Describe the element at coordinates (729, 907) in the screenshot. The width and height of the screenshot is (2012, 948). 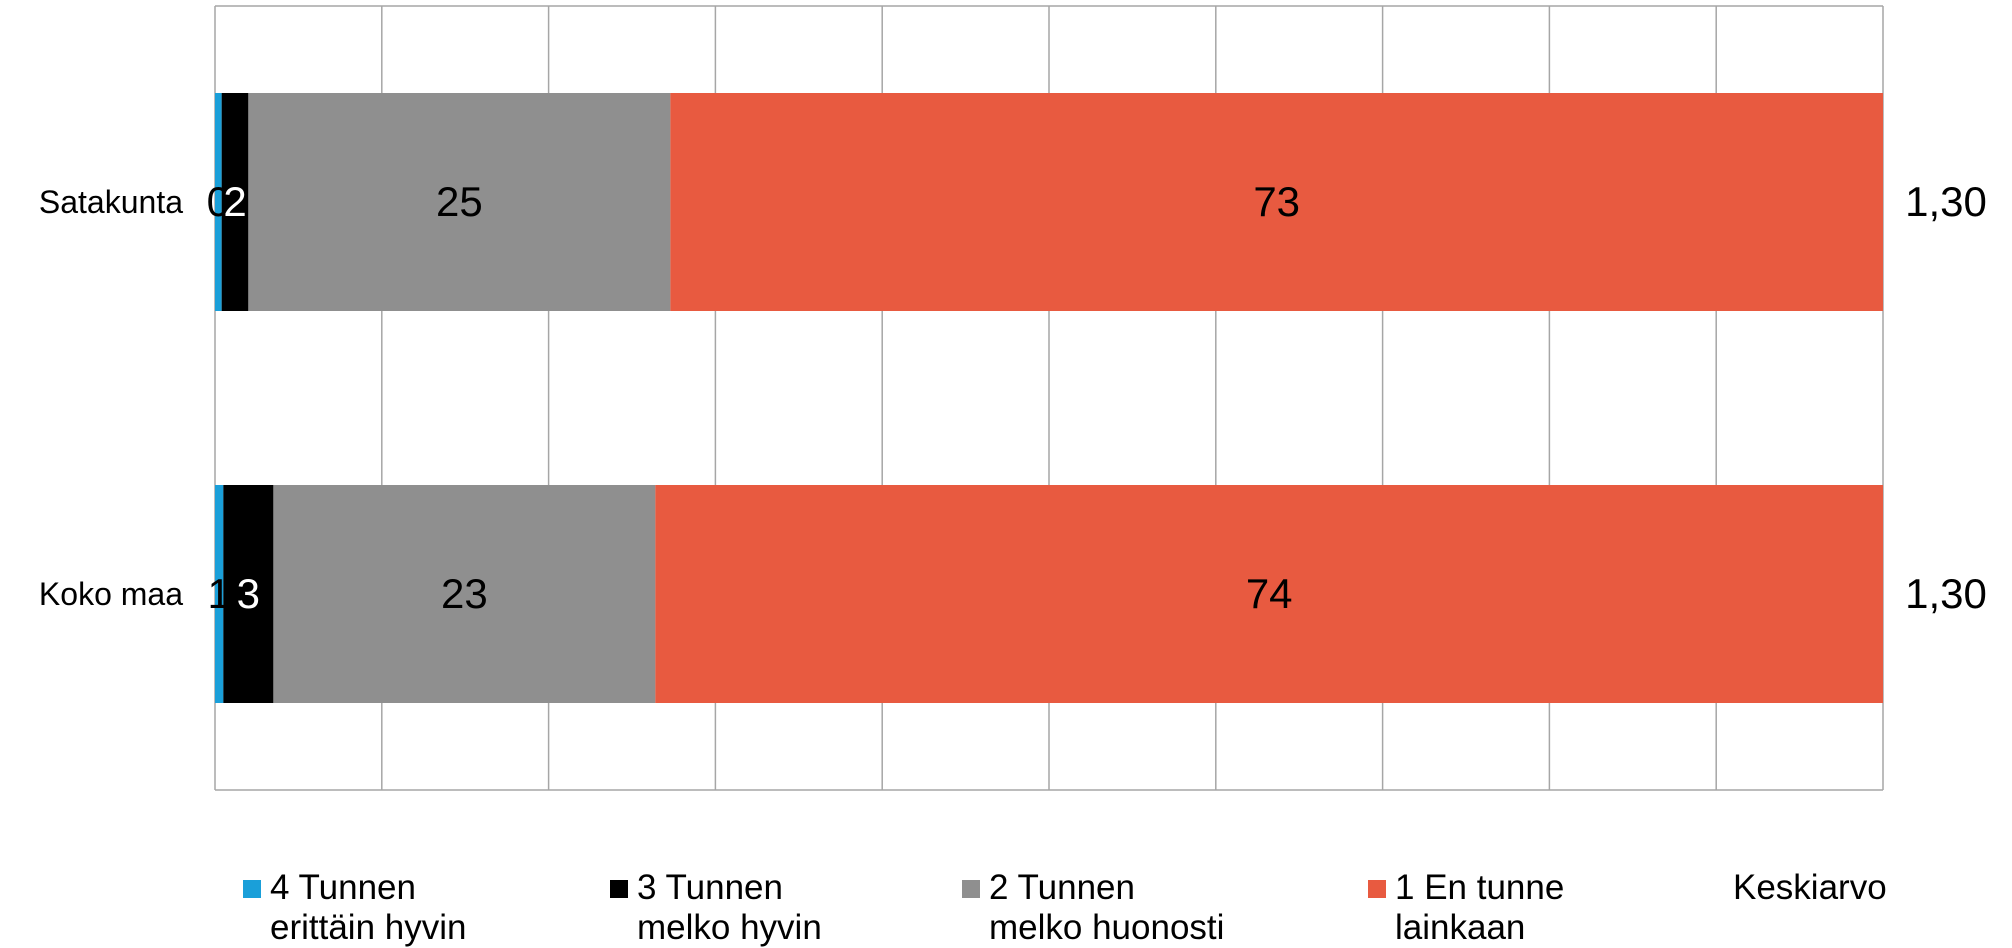
I see `legend-label: 3 Tunnen melko hyvin` at that location.